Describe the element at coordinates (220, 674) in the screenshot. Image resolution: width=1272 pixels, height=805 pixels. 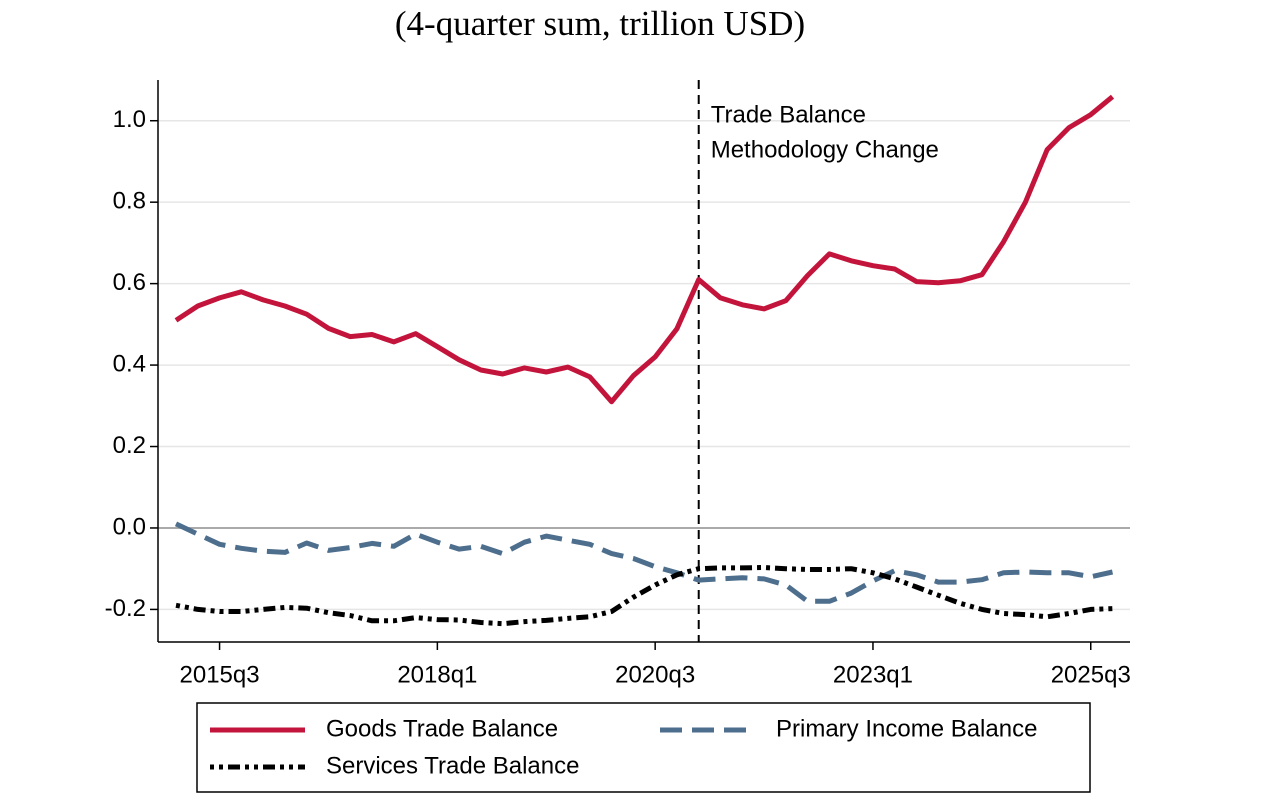
I see `x-tick-label: 2015q3` at that location.